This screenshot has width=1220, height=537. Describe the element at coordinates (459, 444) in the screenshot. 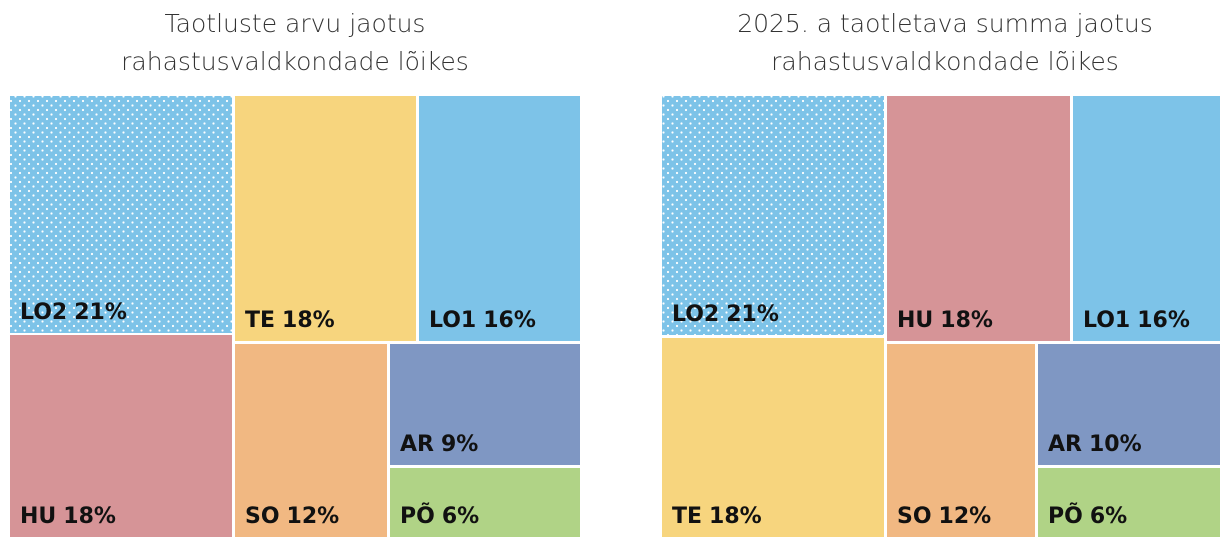

I see `tile-value: 9%` at that location.